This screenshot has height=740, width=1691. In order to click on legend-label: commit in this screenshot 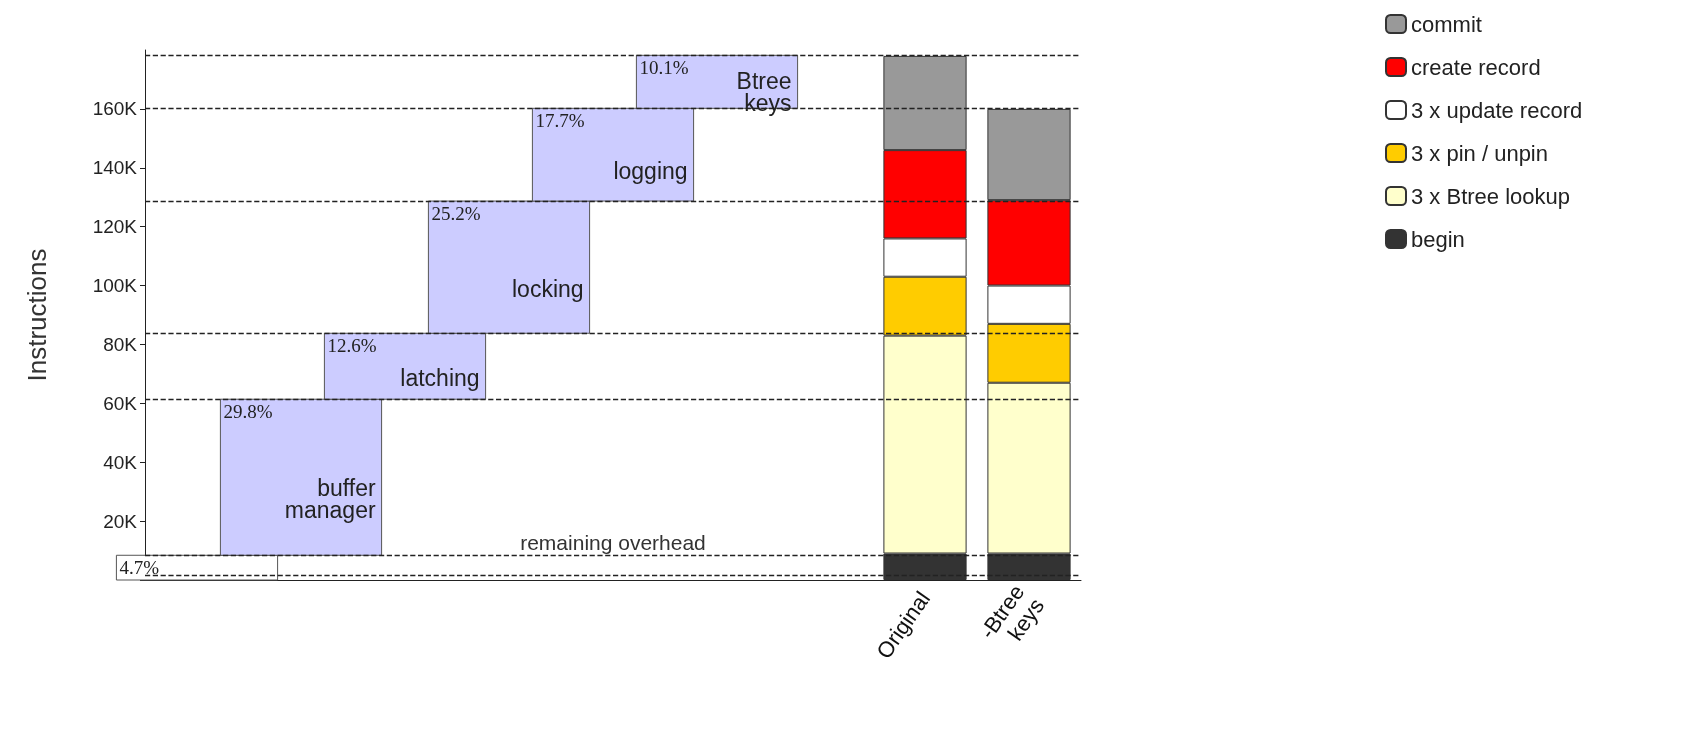, I will do `click(1446, 24)`.